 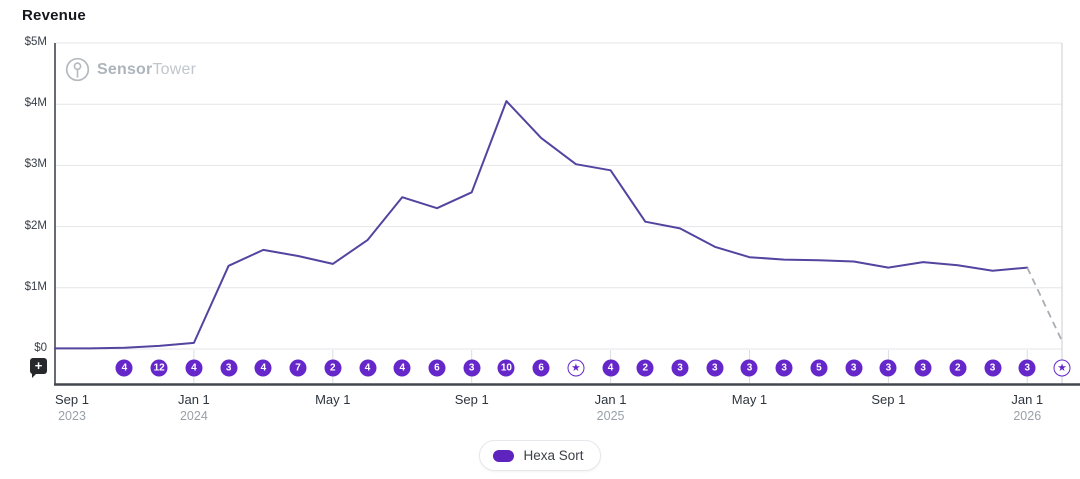 I want to click on x-tick-year: 2024, so click(x=193, y=416).